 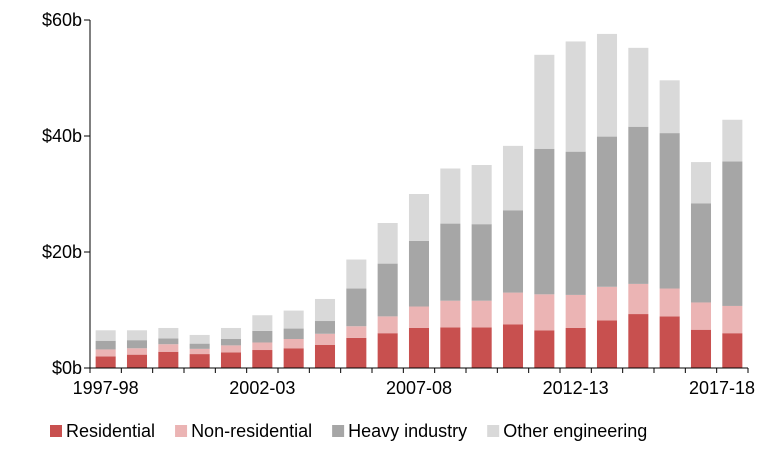 I want to click on legend-label-heavy-industry: Heavy industry, so click(x=407, y=431).